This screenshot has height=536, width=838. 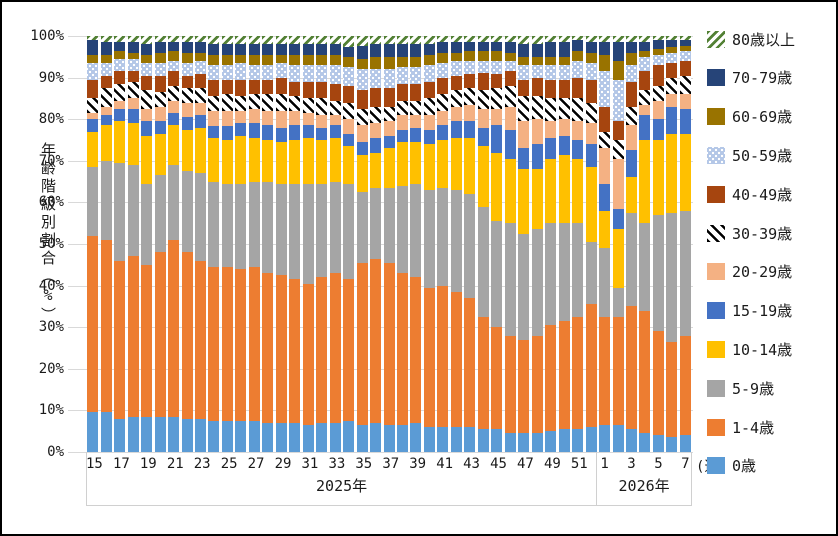 I want to click on x-tick-label: 17, so click(x=121, y=464).